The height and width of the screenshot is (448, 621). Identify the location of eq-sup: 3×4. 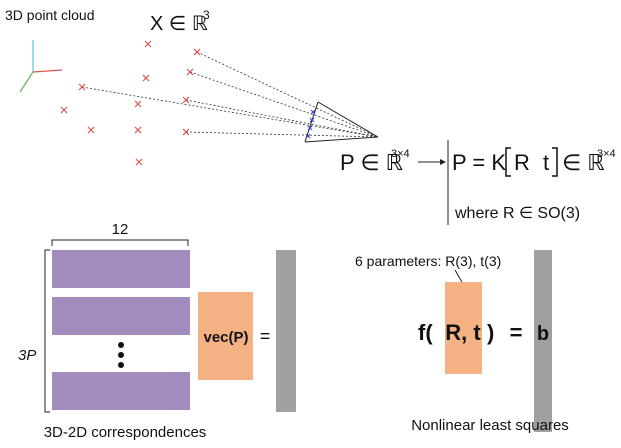
(606, 154).